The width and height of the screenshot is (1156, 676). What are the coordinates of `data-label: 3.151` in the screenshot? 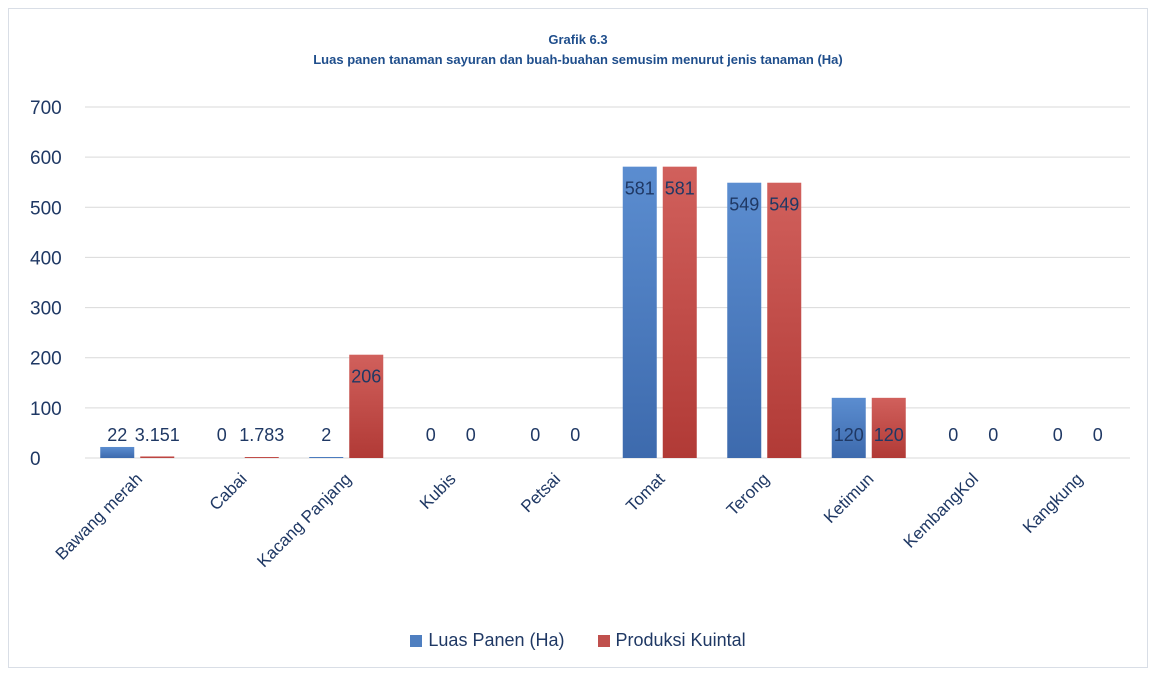 It's located at (157, 435).